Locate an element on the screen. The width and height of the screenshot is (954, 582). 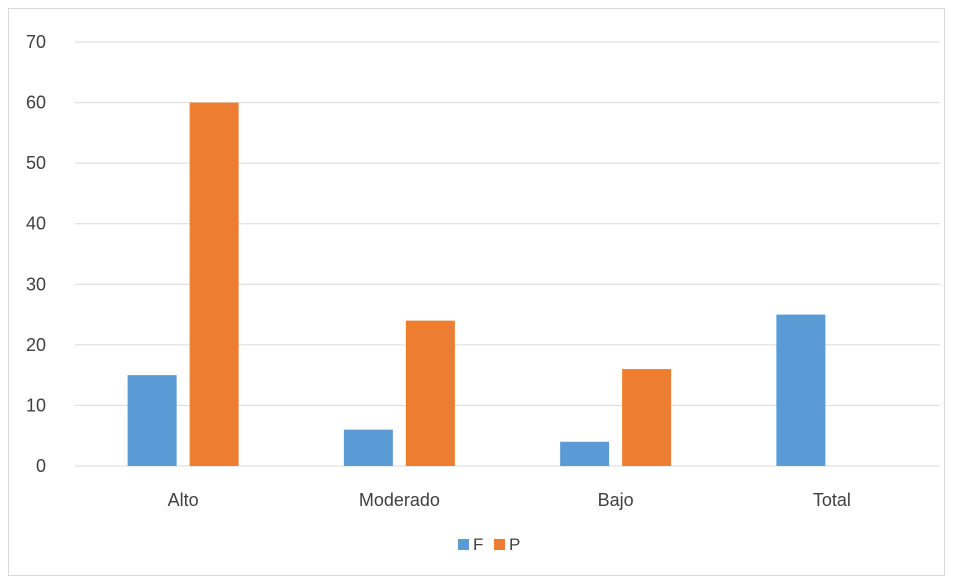
x-axis-ticks: Alto Moderado Bajo Total is located at coordinates (509, 500).